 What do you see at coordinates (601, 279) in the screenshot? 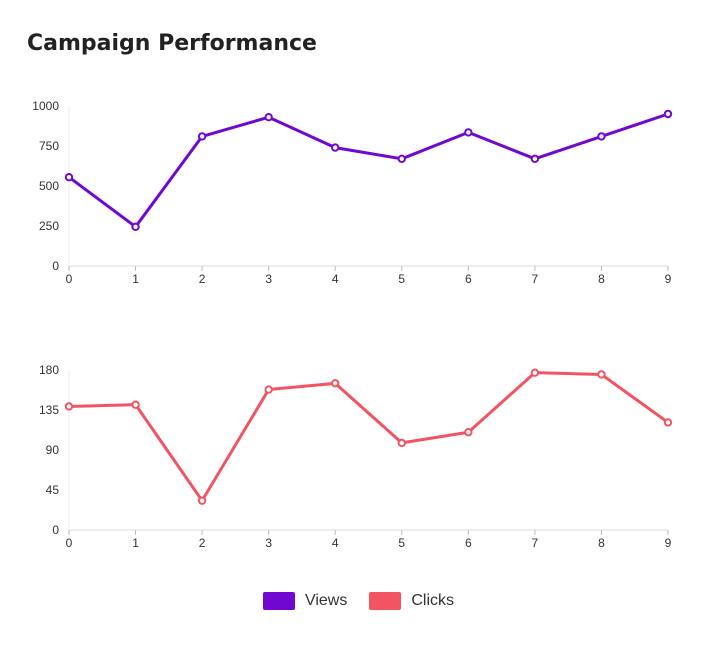
I see `views-x-tick-label: 8` at bounding box center [601, 279].